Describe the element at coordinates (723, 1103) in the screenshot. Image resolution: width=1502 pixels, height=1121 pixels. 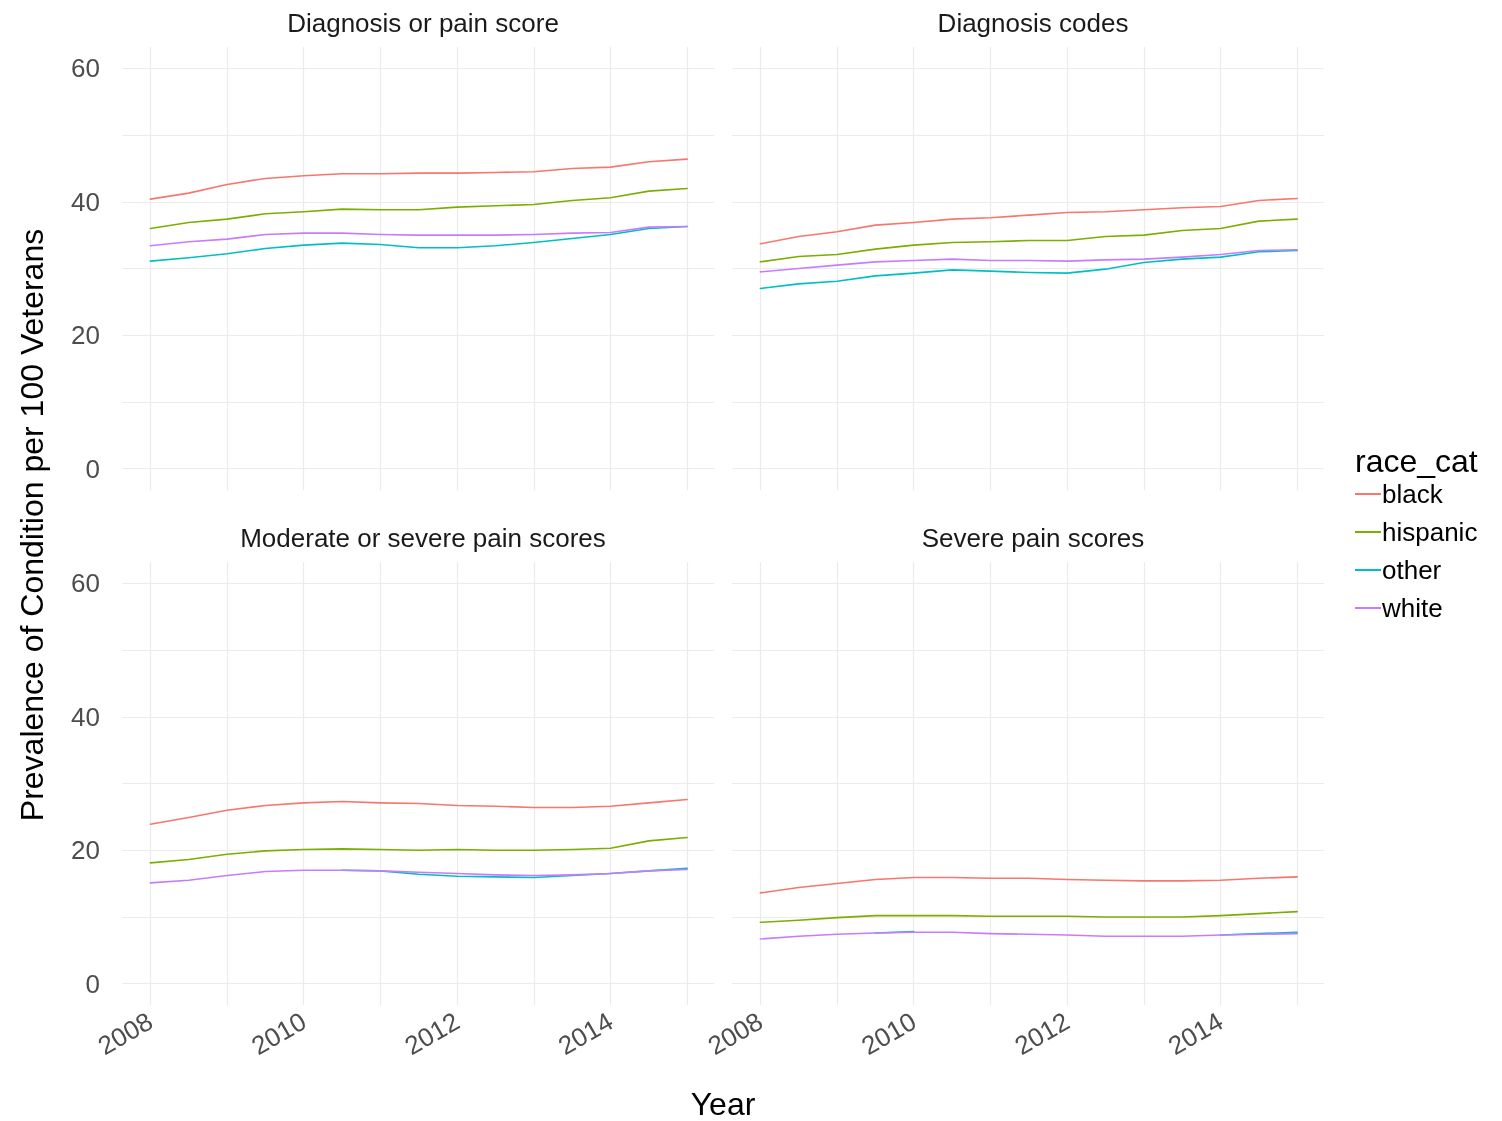
I see `x-axis-title: Year` at that location.